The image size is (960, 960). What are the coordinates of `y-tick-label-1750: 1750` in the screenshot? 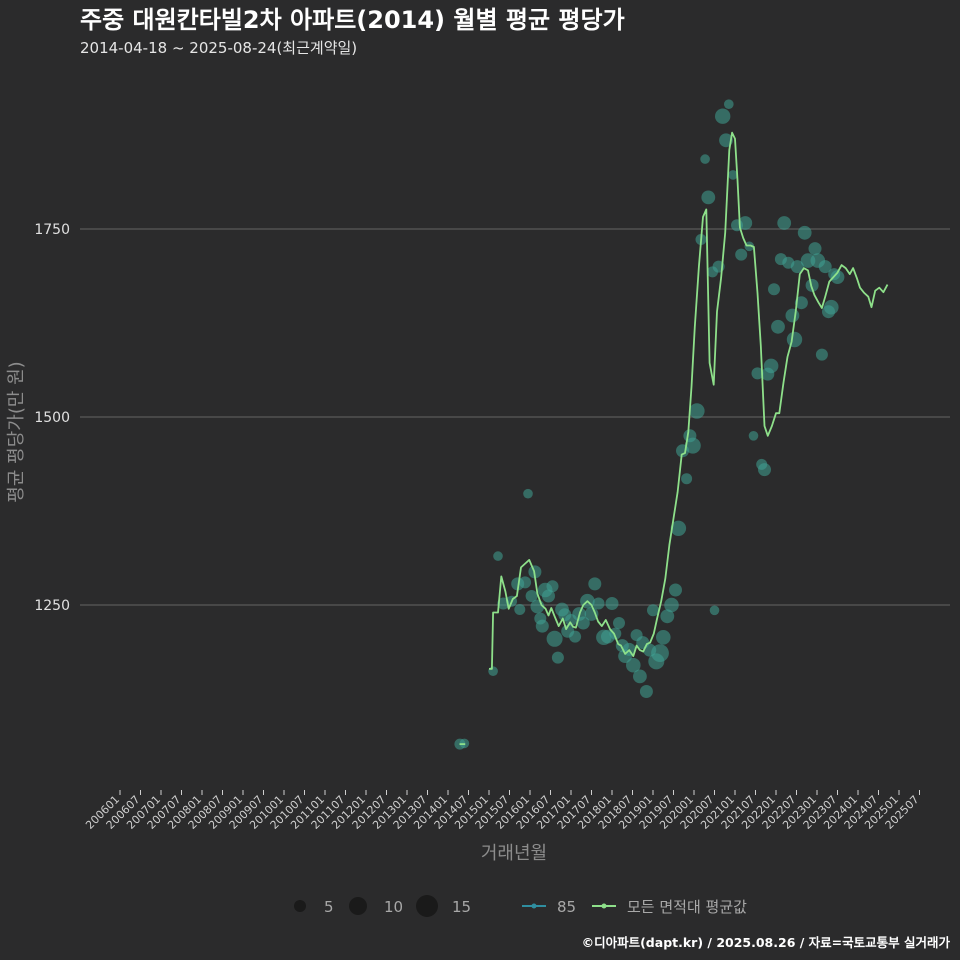 It's located at (52, 230).